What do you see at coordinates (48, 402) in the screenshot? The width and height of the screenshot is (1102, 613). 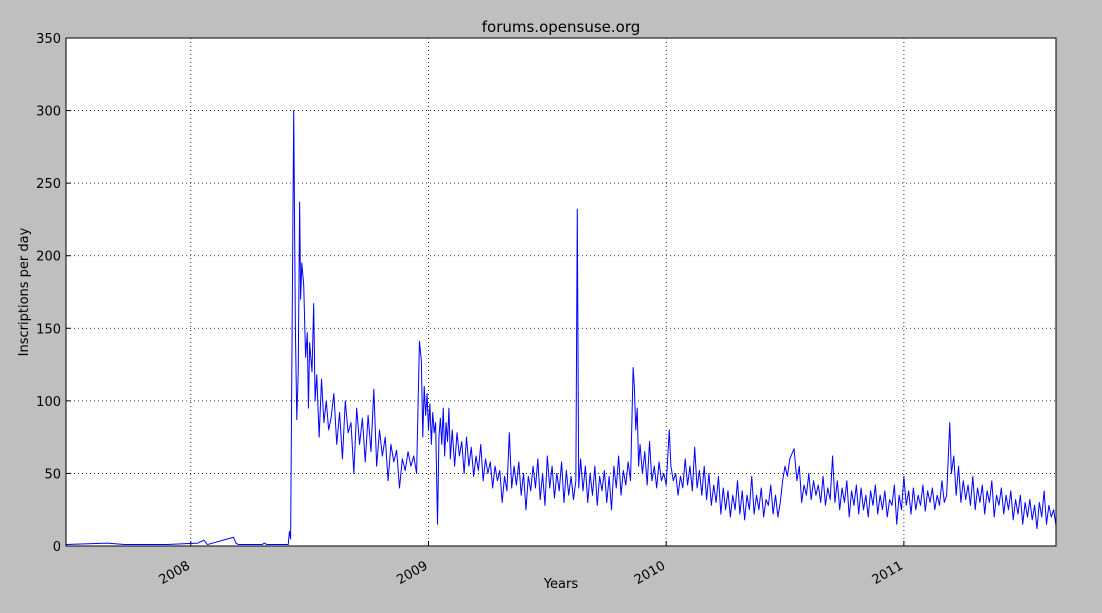 I see `y-tick-label: 100` at bounding box center [48, 402].